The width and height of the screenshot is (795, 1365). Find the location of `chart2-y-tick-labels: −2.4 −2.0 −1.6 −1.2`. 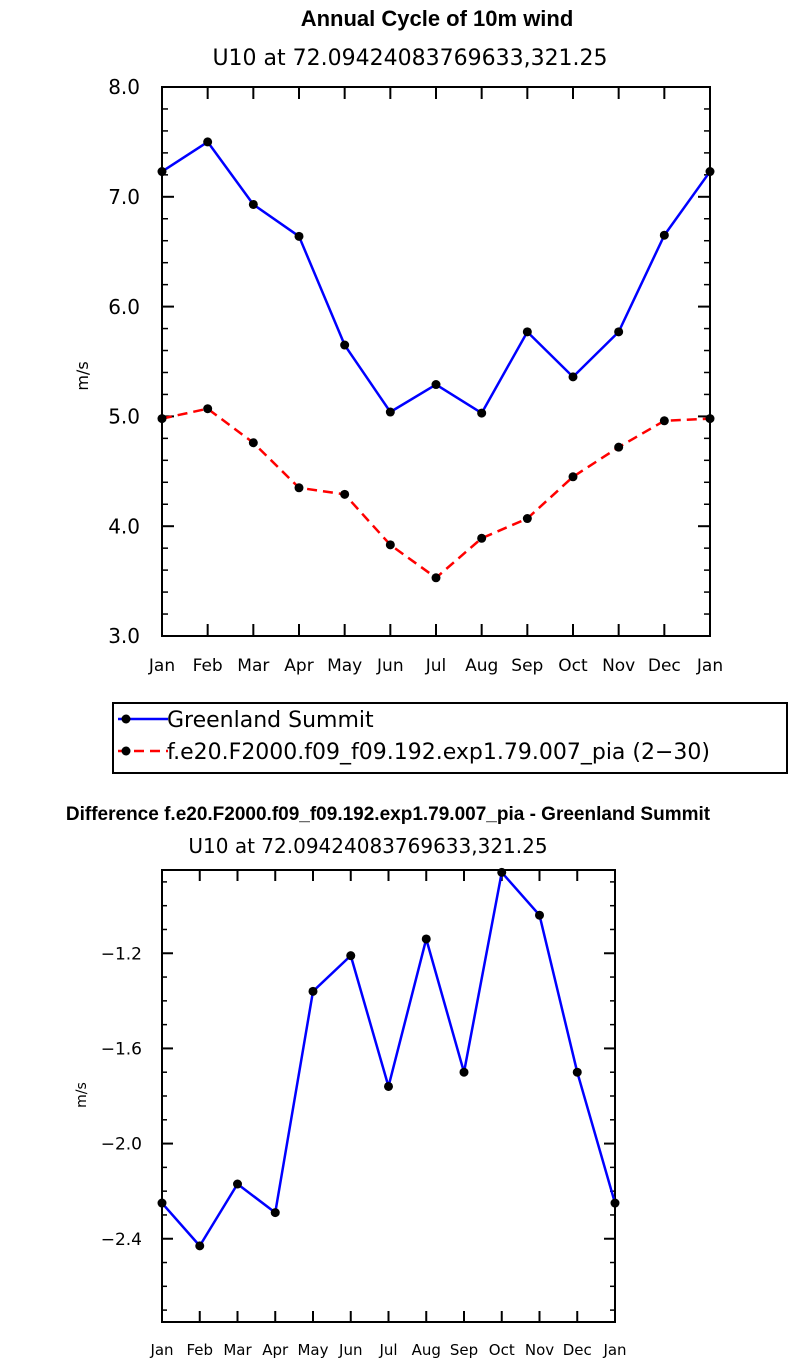

chart2-y-tick-labels: −2.4 −2.0 −1.6 −1.2 is located at coordinates (121, 1096).